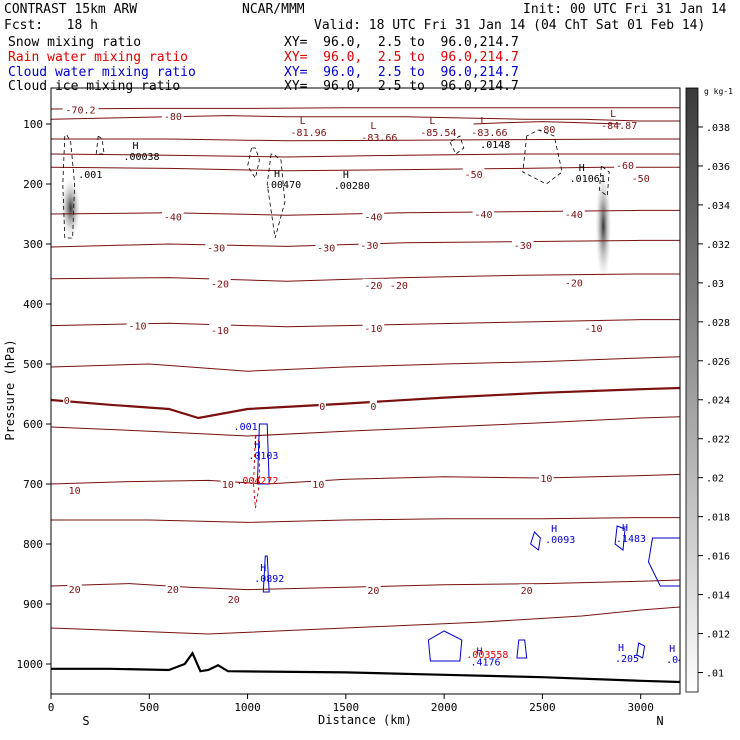  I want to click on isotherm-label-15-3: 20, so click(373, 591).